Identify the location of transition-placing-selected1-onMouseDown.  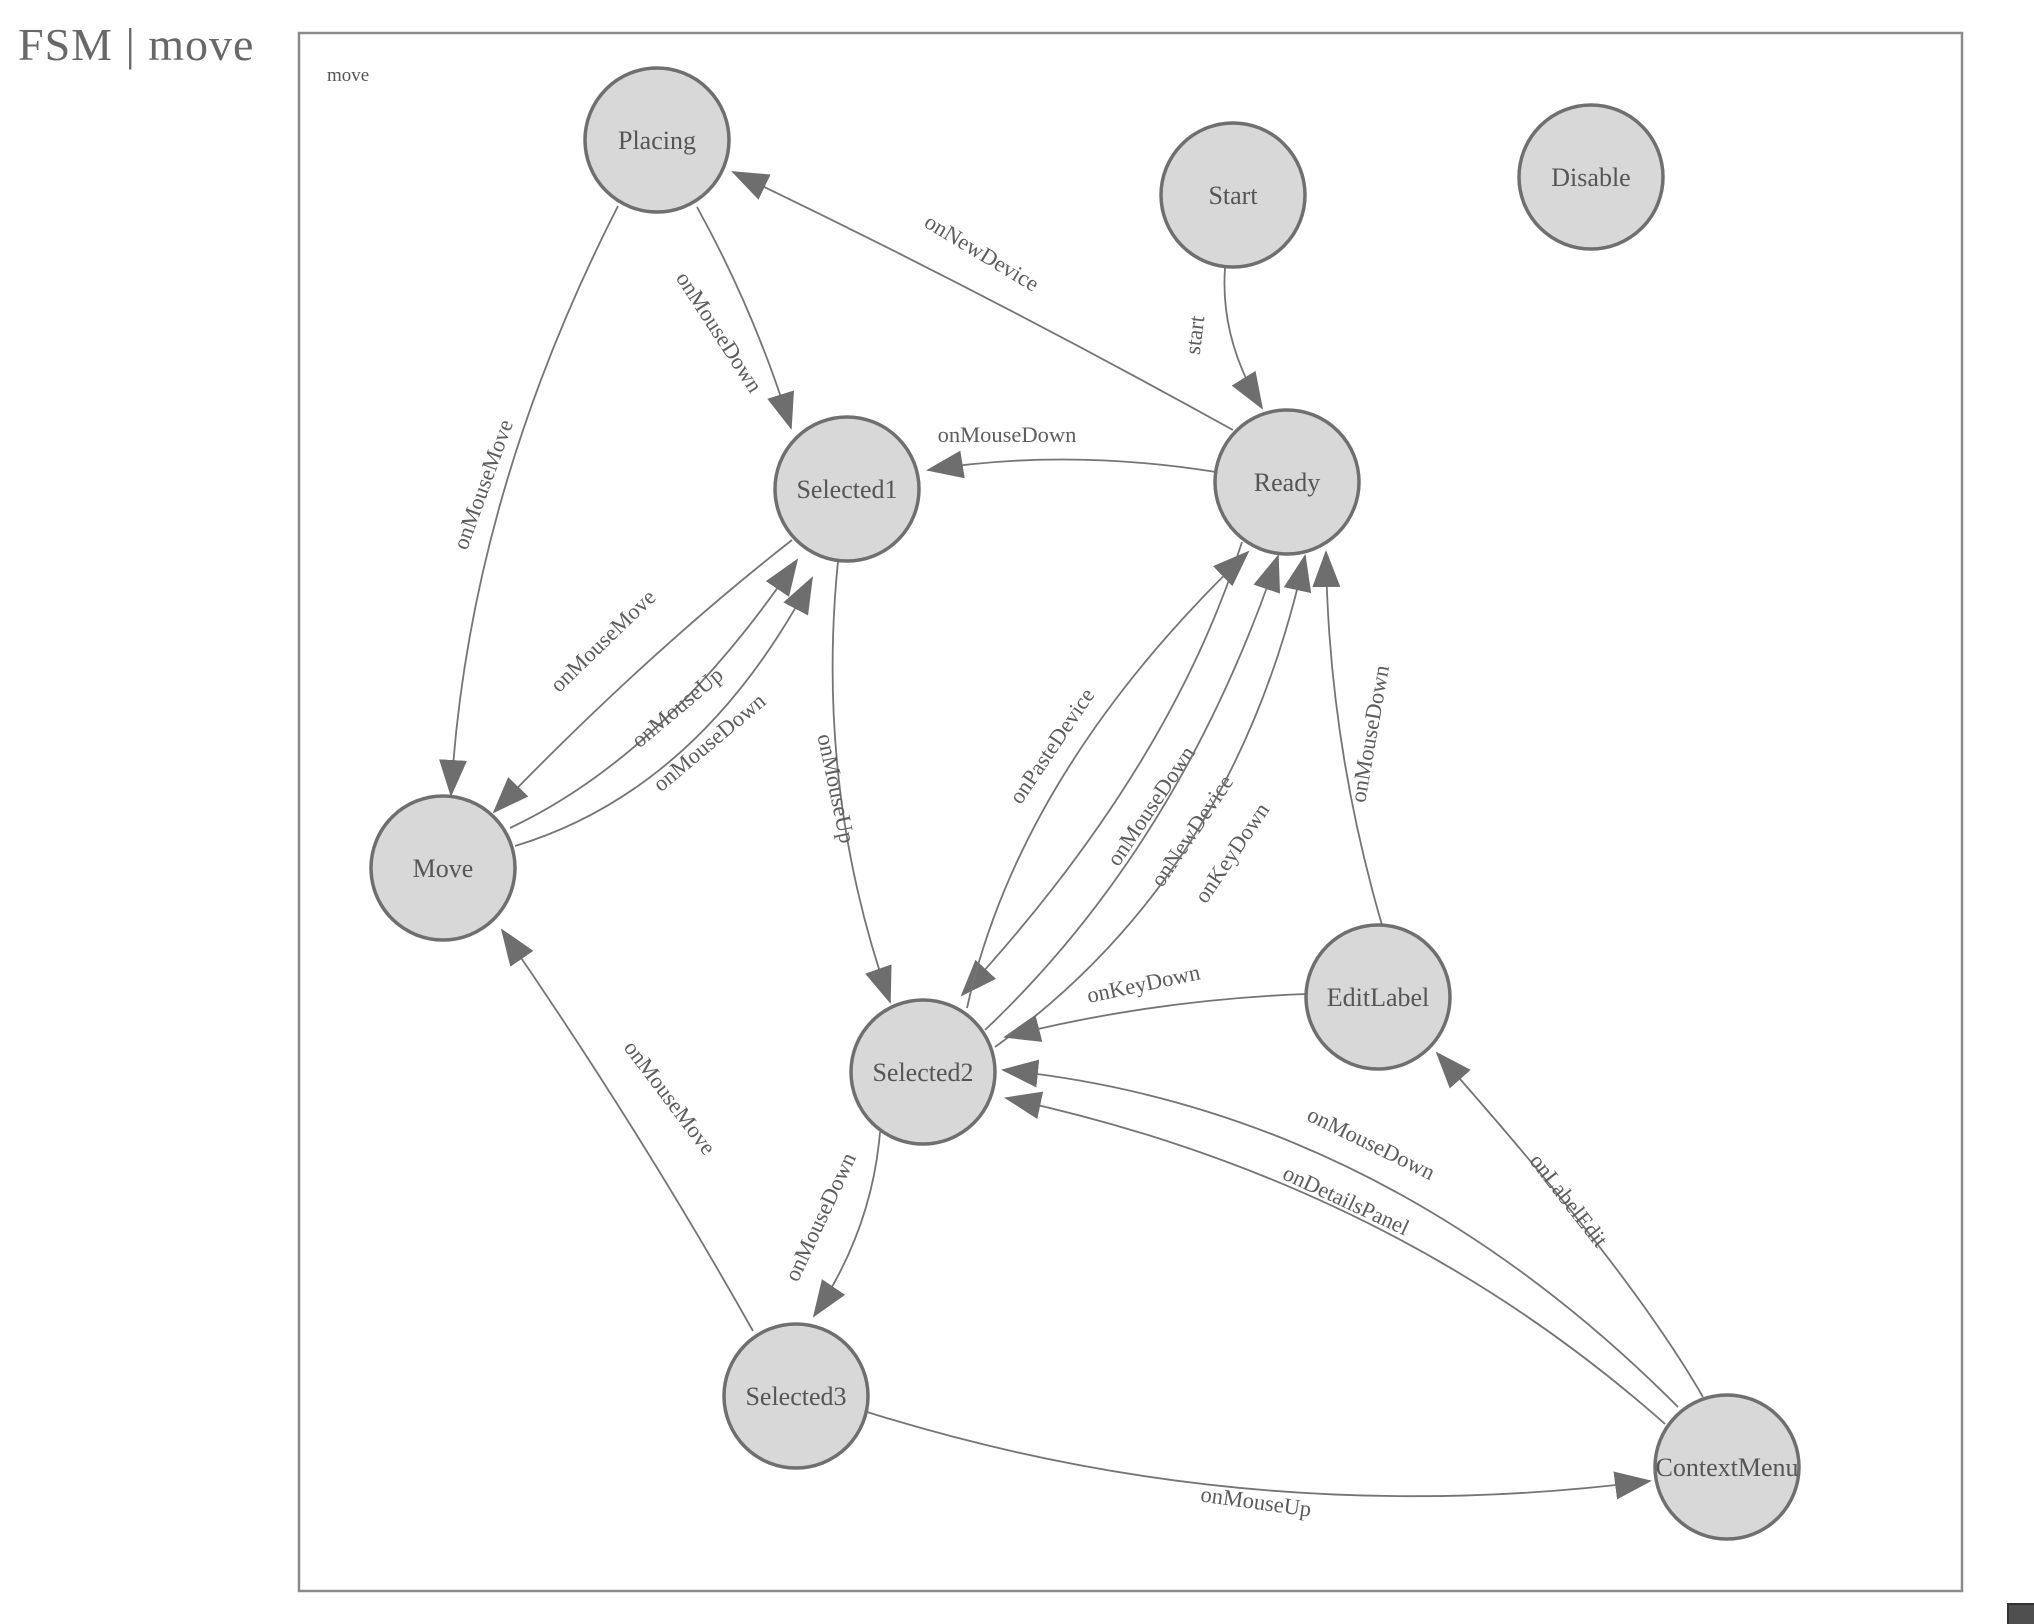
(745, 318).